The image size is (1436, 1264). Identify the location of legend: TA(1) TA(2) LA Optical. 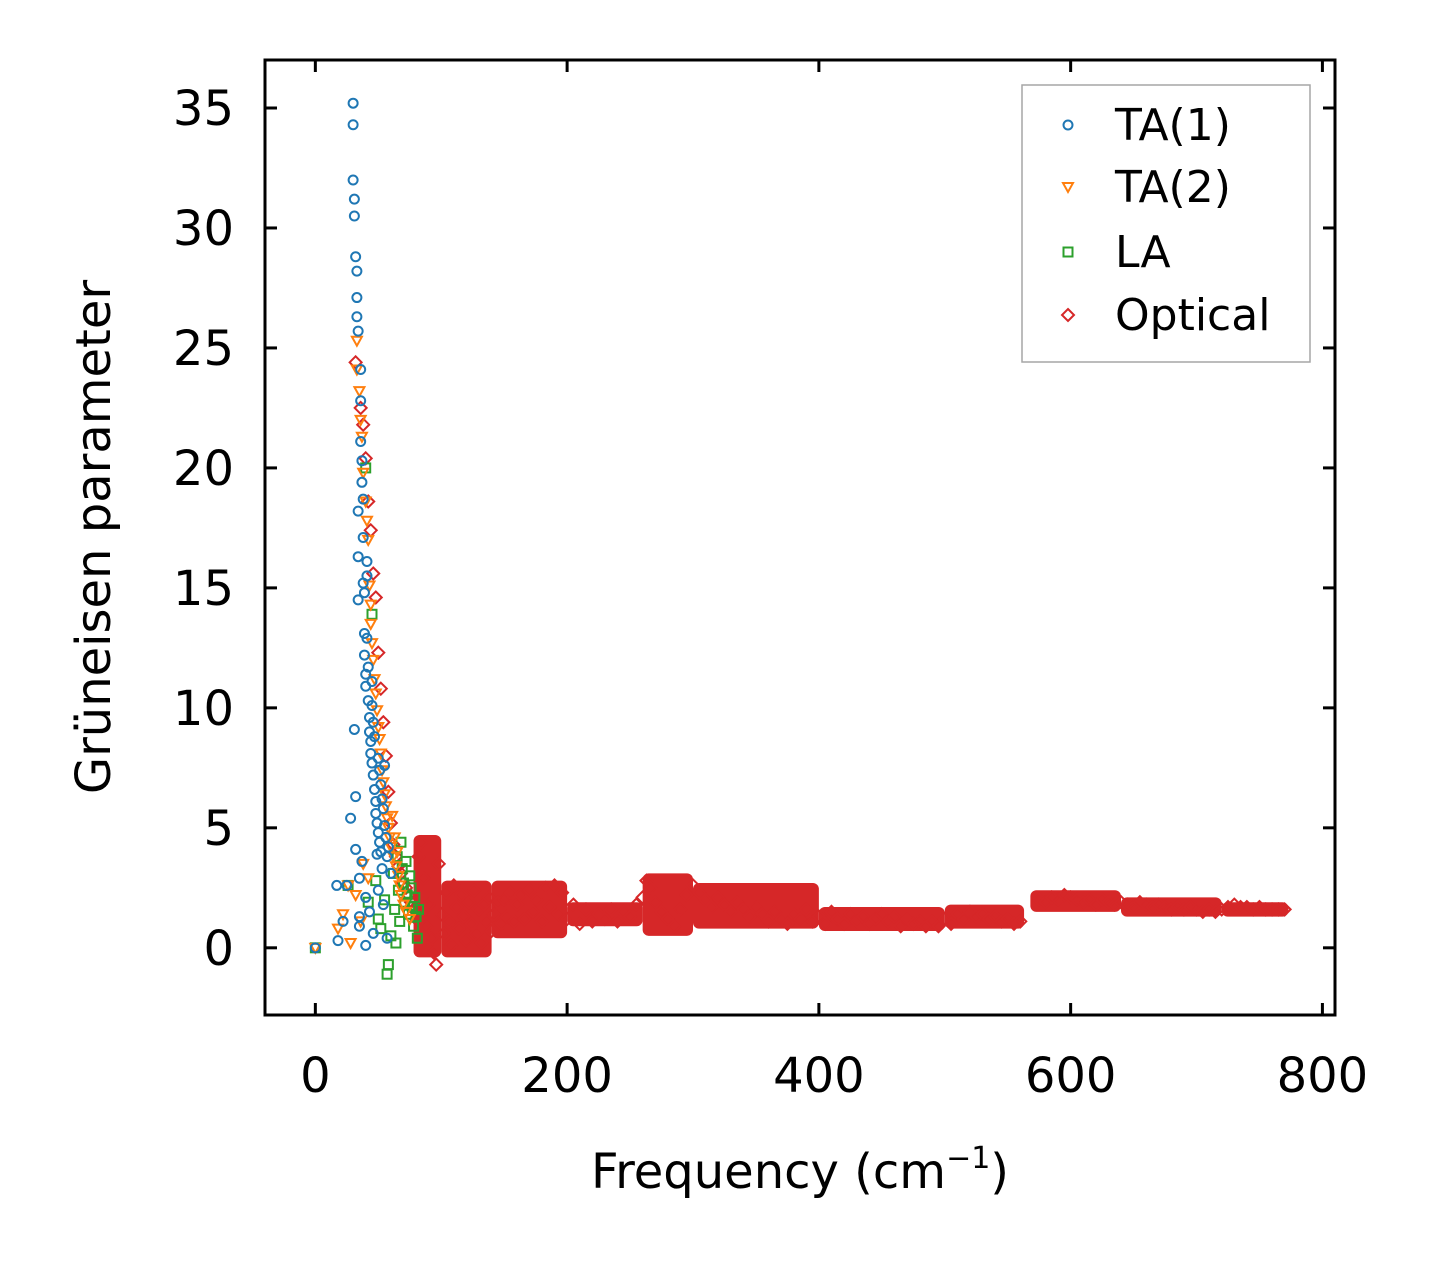
(1166, 223).